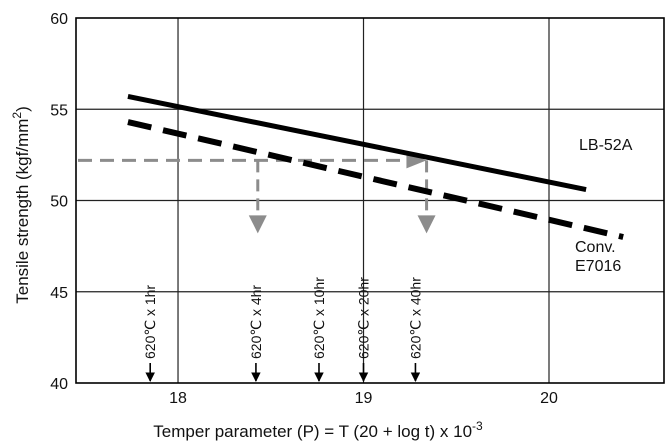  Describe the element at coordinates (59, 19) in the screenshot. I see `y-tick-label: 60` at that location.